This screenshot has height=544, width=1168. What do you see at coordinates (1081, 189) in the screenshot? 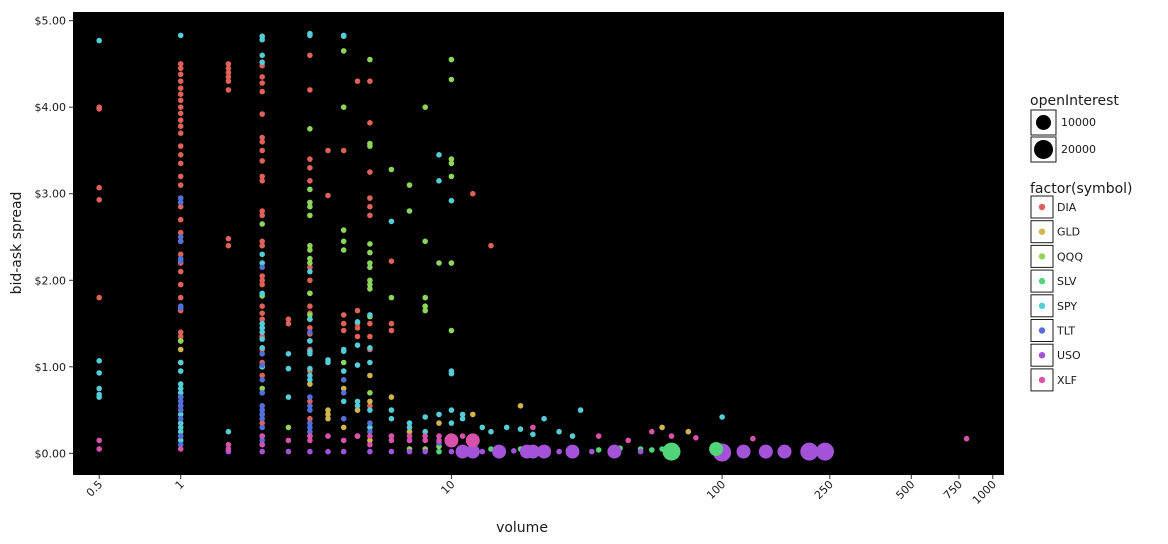
I see `color-legend-title: factor(symbol)` at bounding box center [1081, 189].